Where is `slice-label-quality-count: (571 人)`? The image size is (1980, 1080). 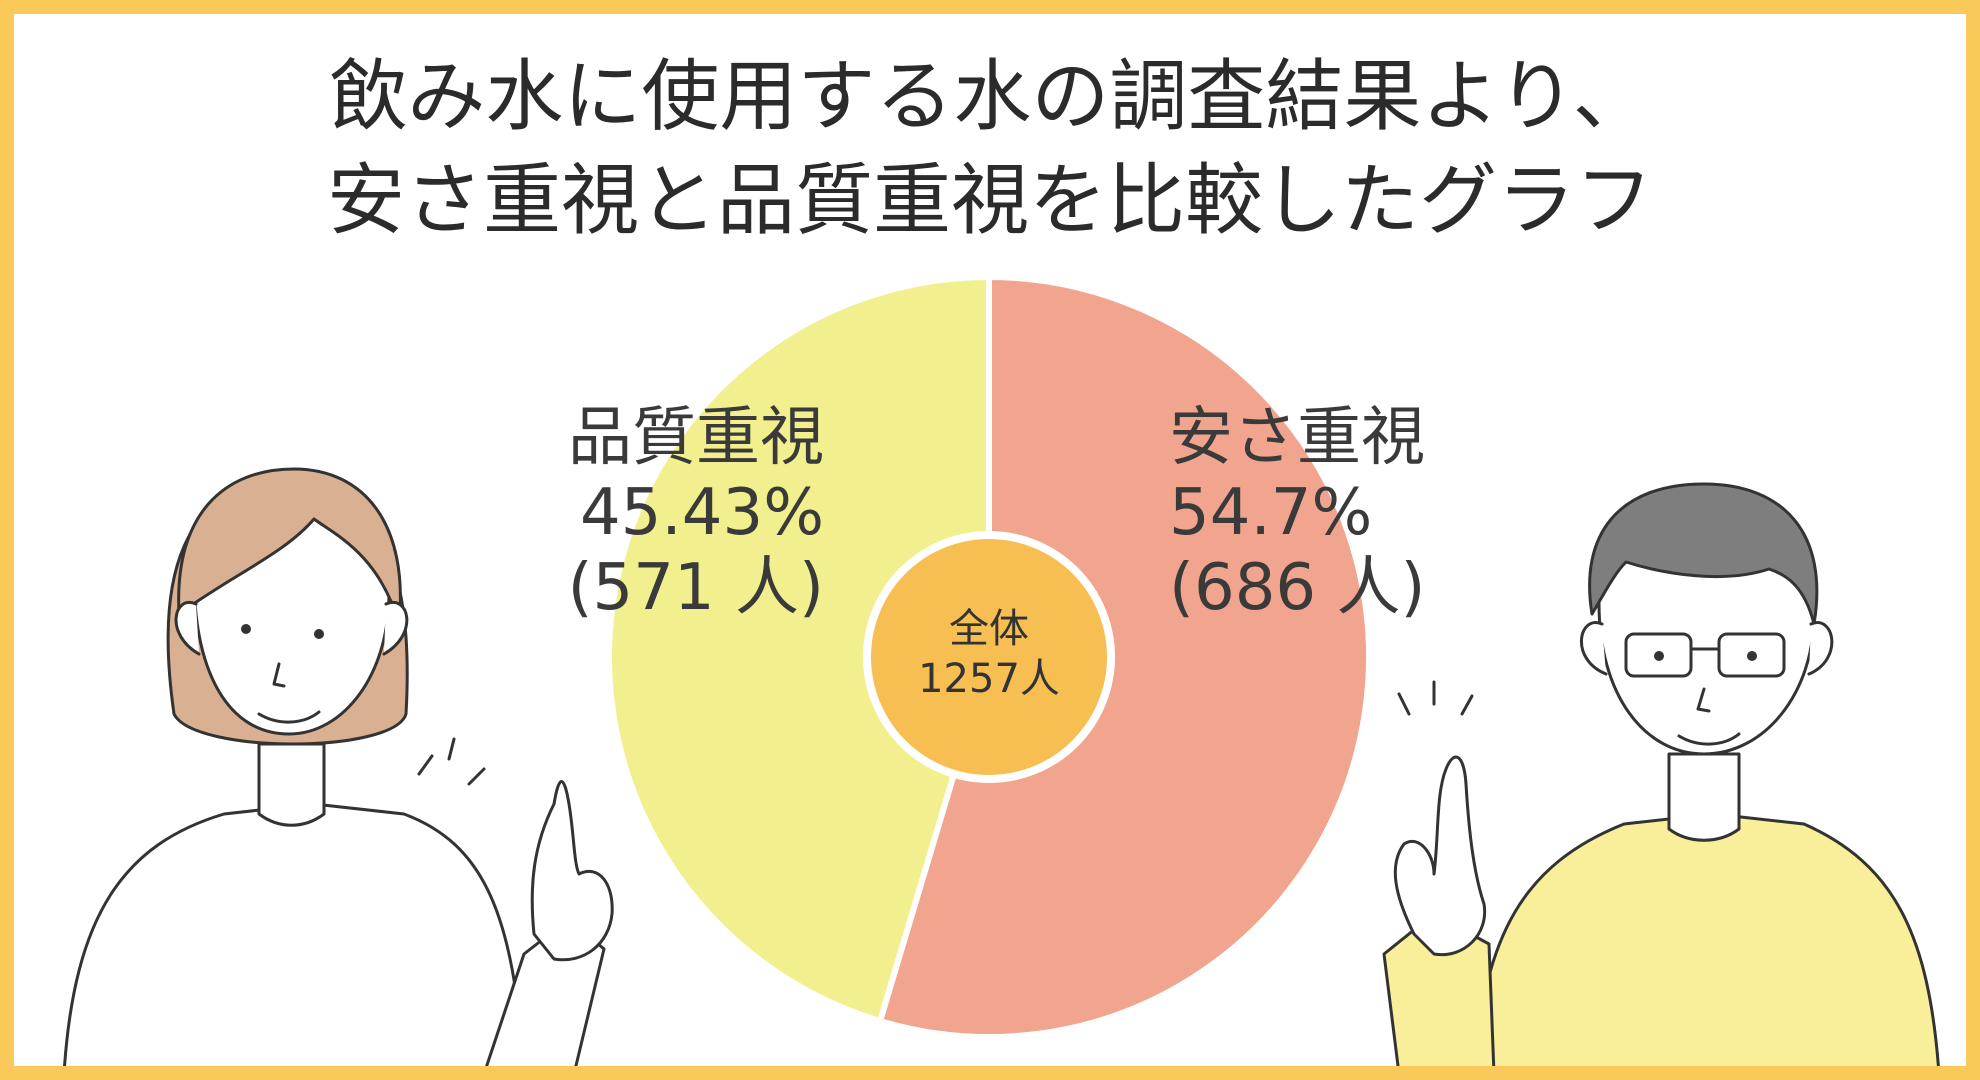 slice-label-quality-count: (571 人) is located at coordinates (696, 588).